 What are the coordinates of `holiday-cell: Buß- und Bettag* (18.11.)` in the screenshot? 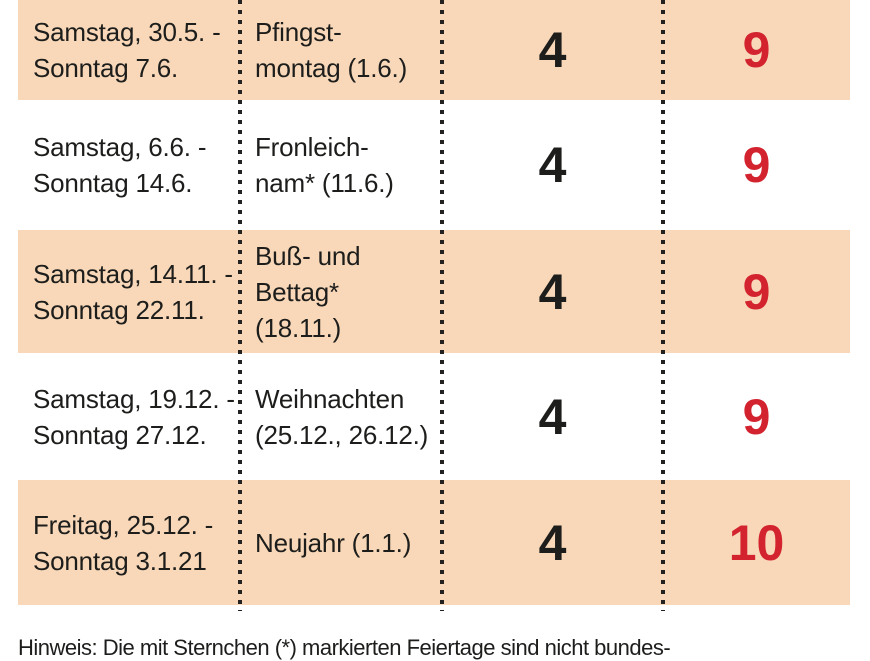 It's located at (308, 291).